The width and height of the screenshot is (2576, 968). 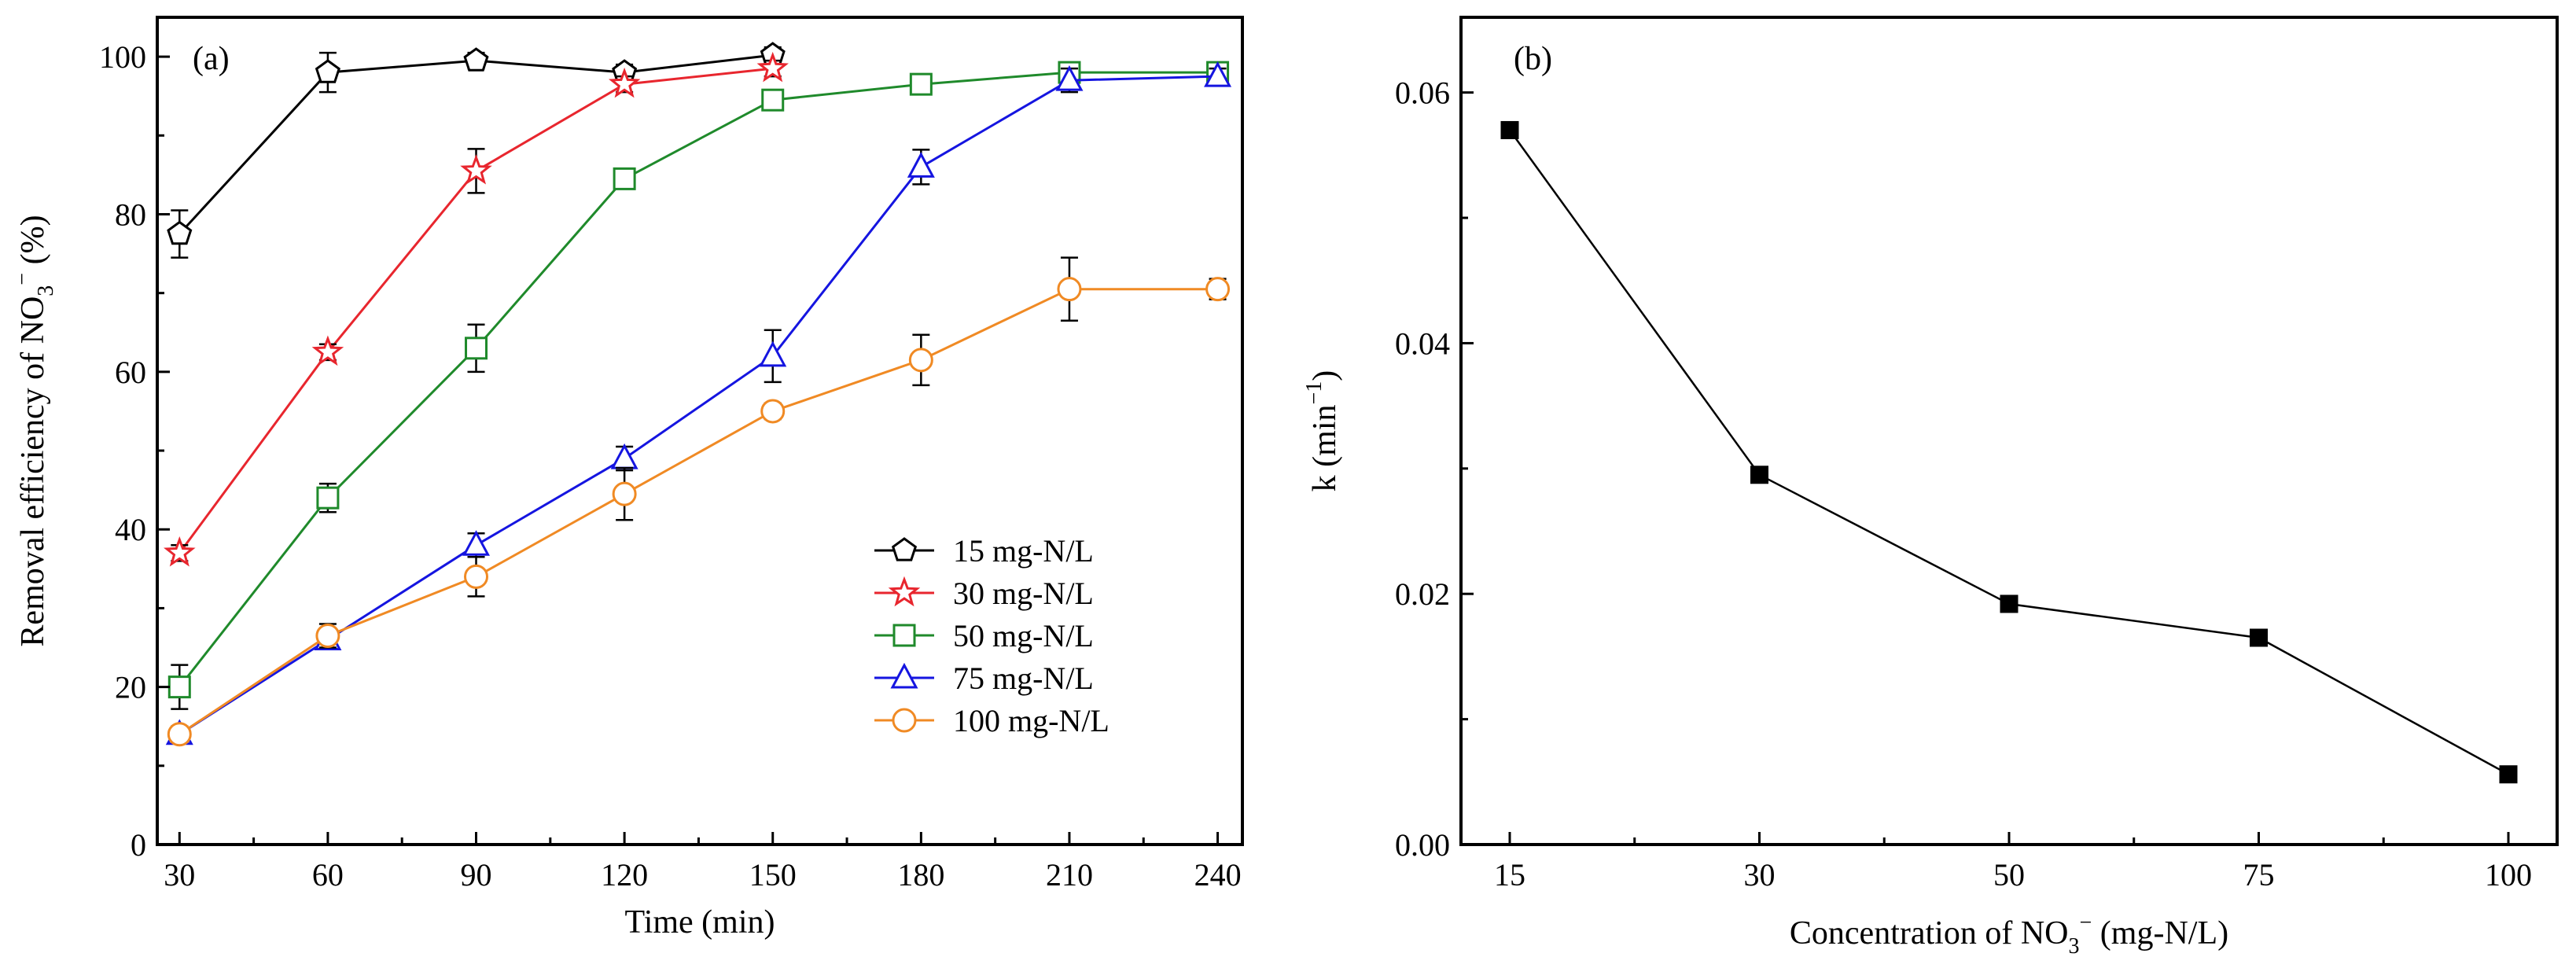 I want to click on panel-a-y-tick-label: 0, so click(x=138, y=845).